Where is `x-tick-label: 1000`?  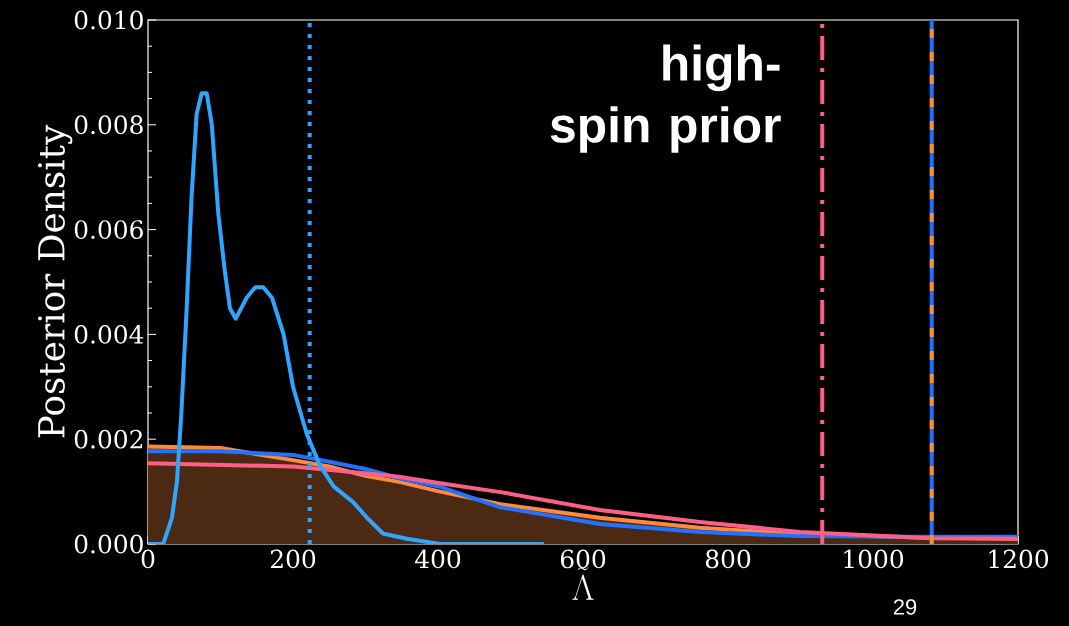 x-tick-label: 1000 is located at coordinates (874, 559).